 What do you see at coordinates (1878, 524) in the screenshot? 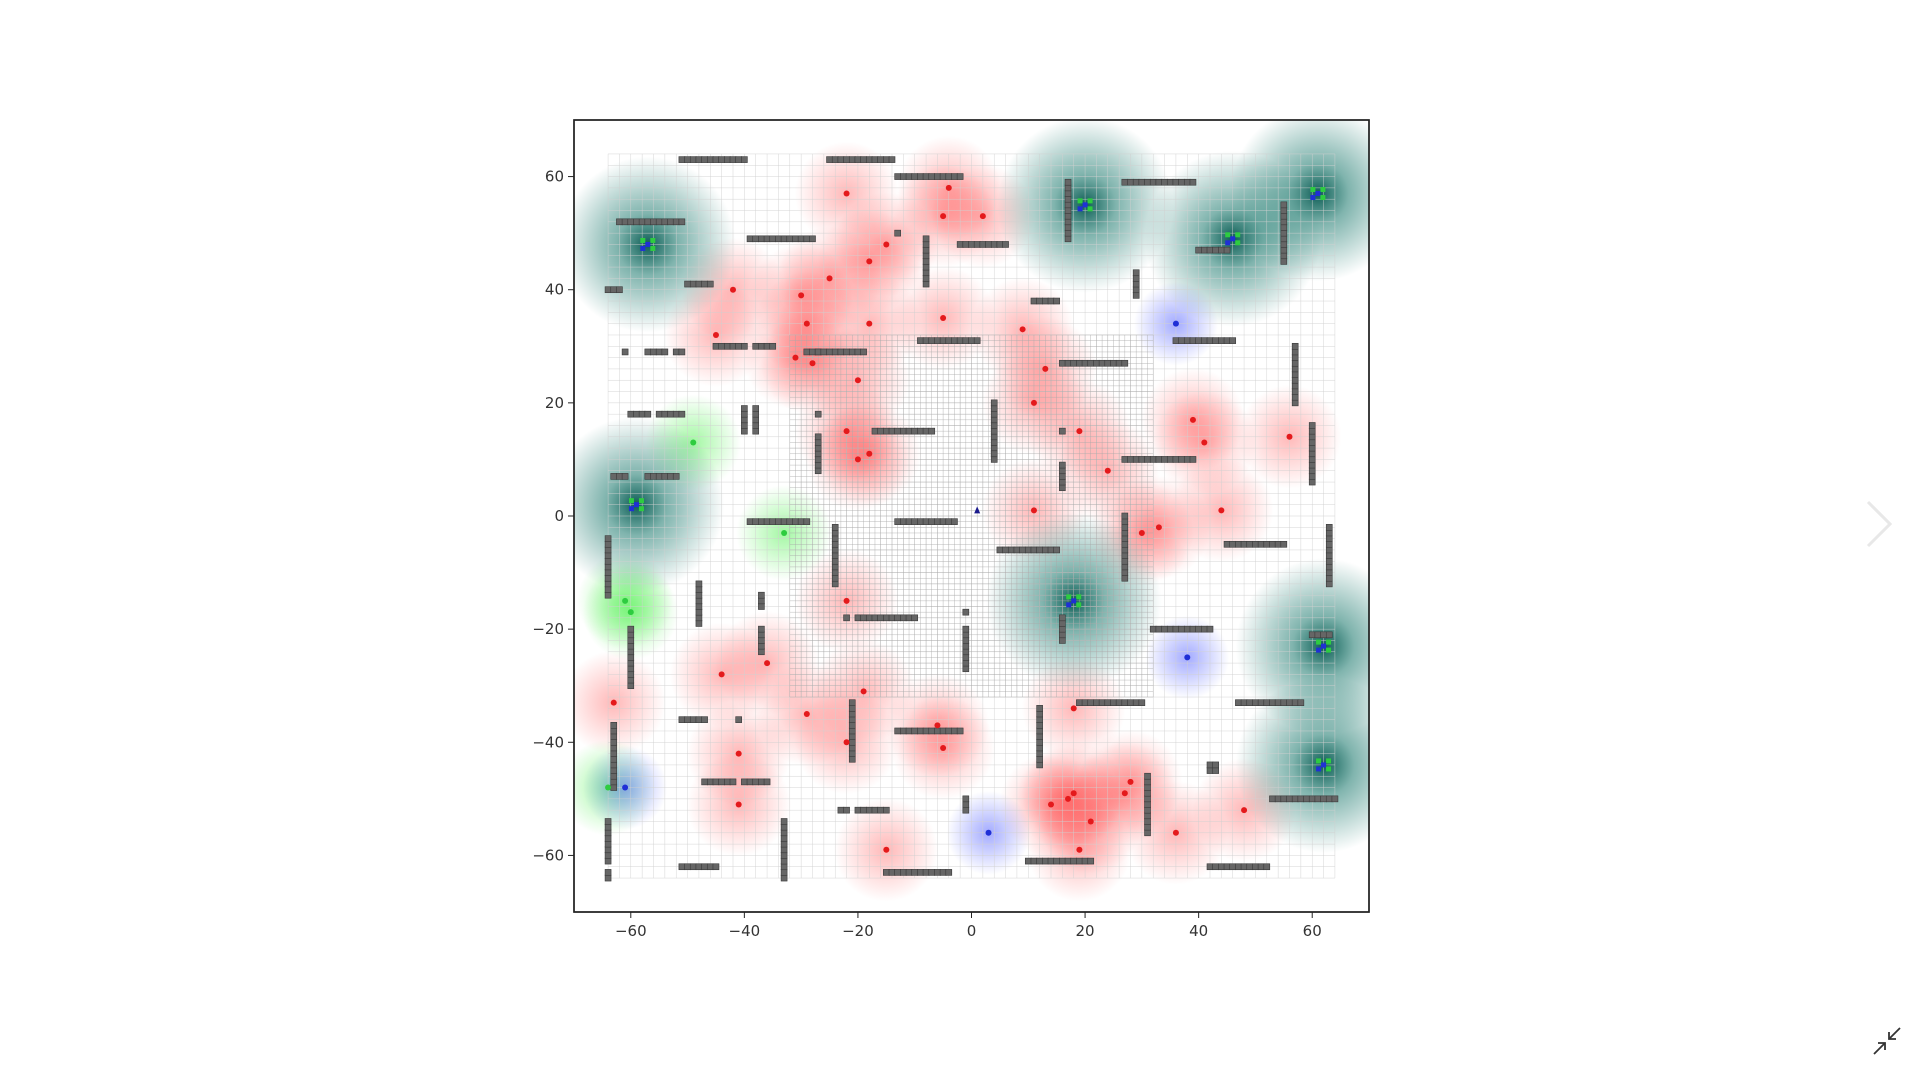
I see `chevron-right-icon` at bounding box center [1878, 524].